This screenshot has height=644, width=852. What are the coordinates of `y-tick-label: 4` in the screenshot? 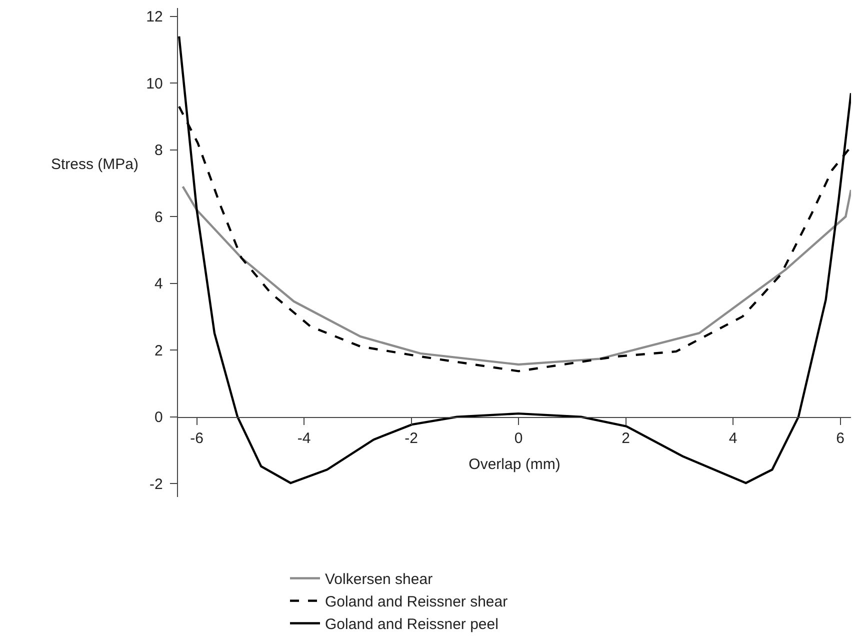 It's located at (158, 284).